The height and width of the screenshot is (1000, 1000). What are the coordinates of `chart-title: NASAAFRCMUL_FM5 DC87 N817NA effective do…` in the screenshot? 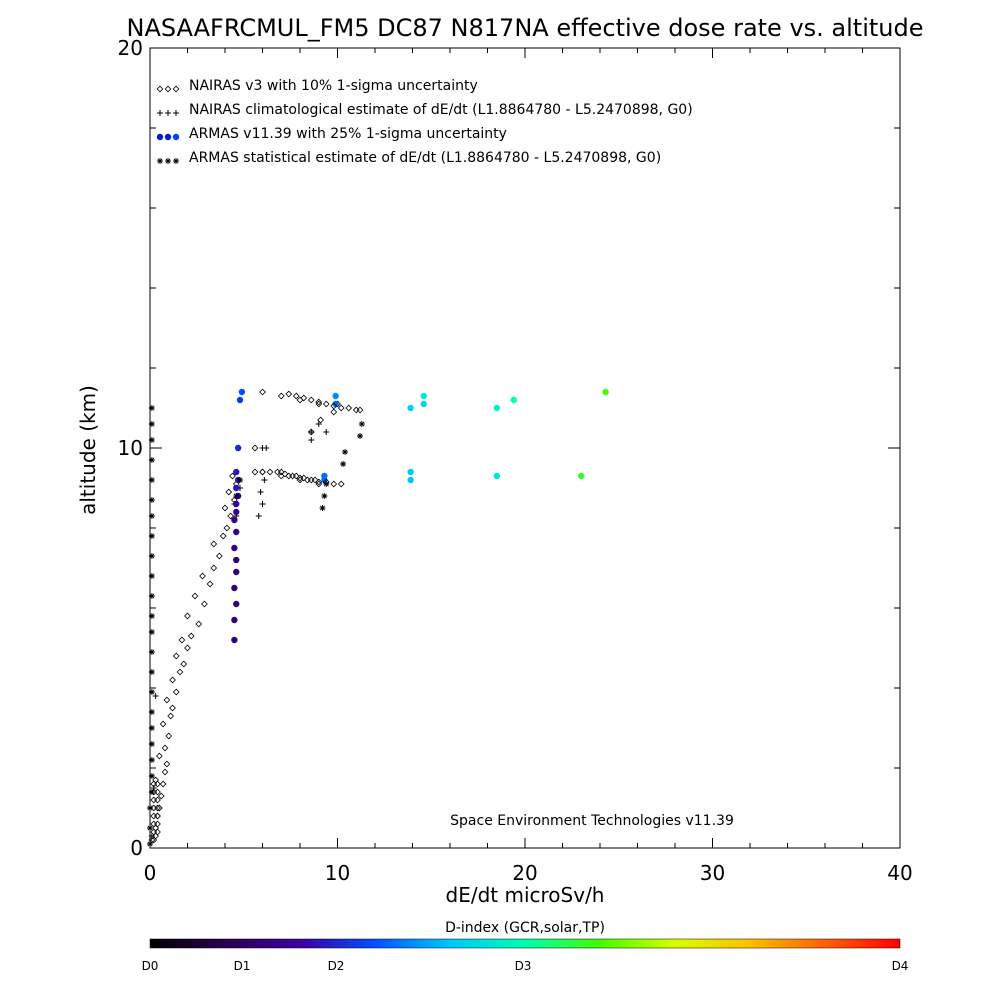 It's located at (525, 28).